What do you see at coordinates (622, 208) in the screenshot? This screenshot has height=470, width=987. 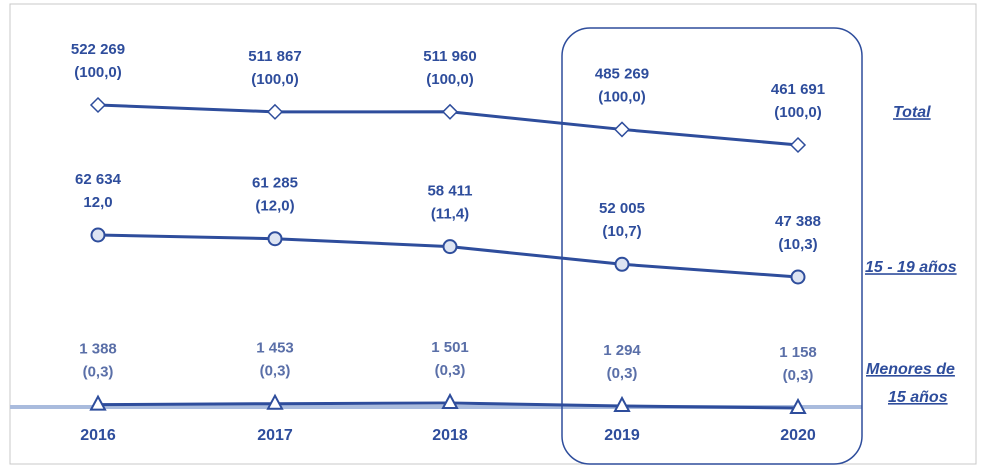 I see `value-label: 52 005` at bounding box center [622, 208].